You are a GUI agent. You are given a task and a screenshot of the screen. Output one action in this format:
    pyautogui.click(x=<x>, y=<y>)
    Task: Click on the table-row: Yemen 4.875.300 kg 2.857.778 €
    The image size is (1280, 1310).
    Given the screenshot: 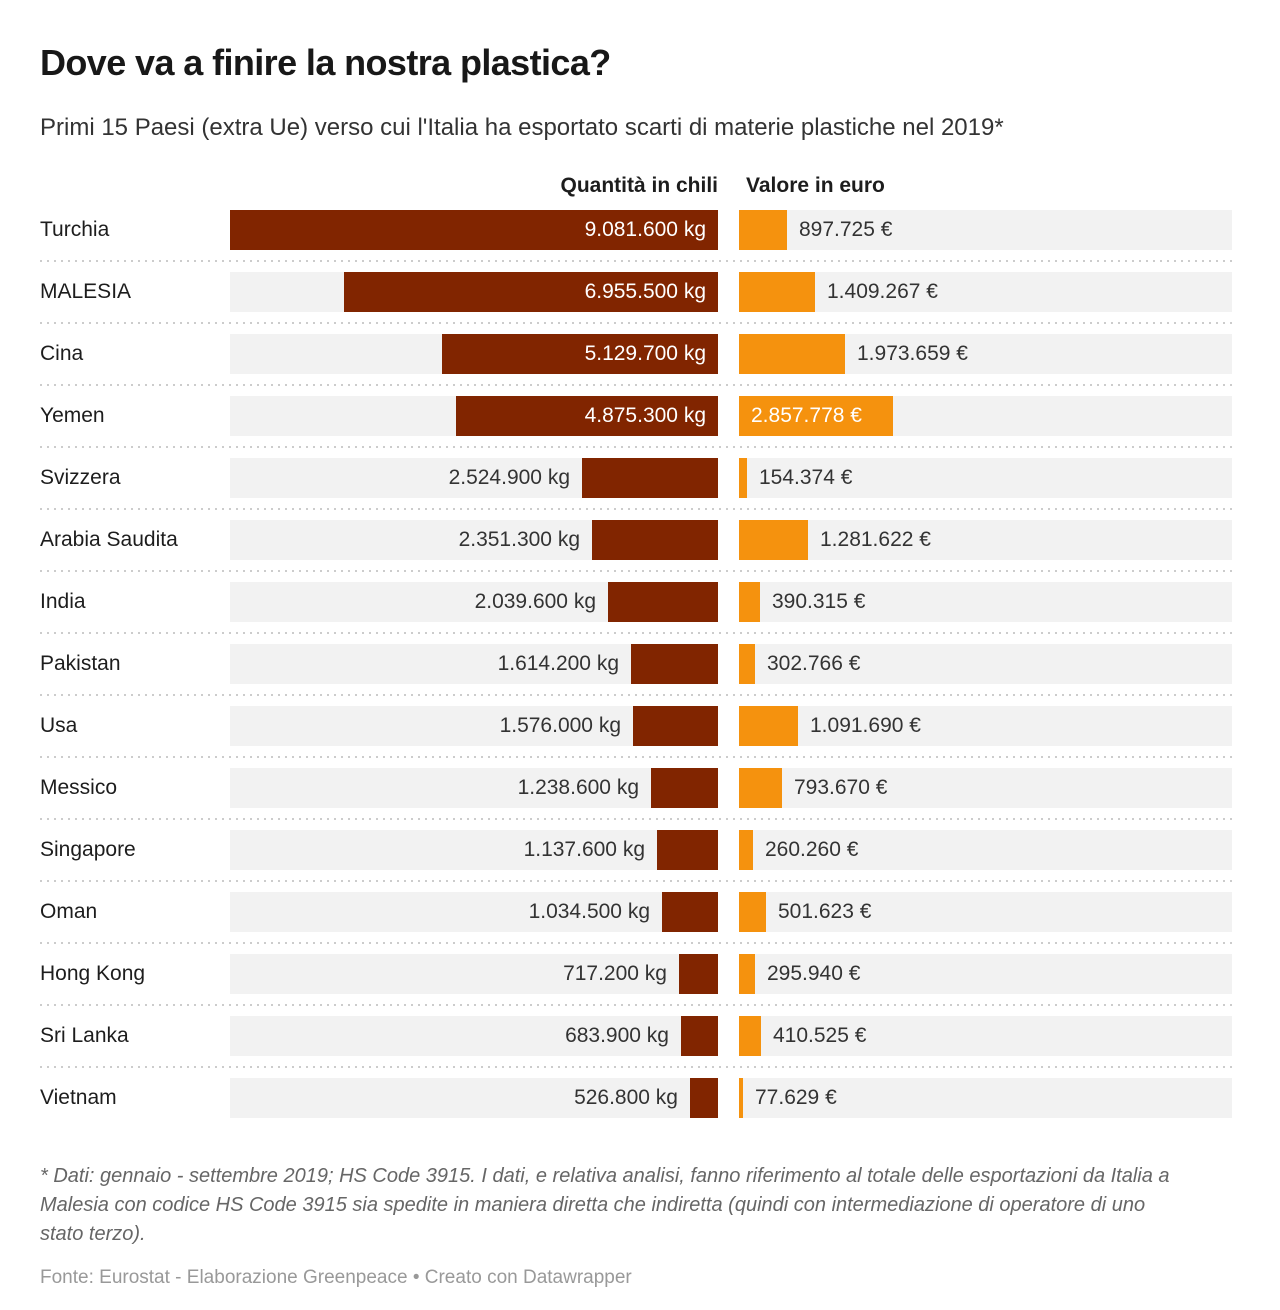 What is the action you would take?
    pyautogui.click(x=636, y=416)
    